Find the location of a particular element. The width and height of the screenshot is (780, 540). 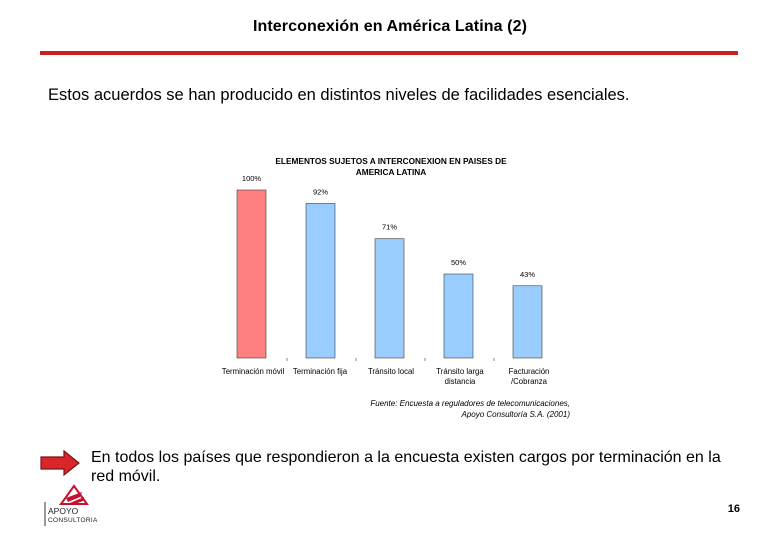

value-label: 50% is located at coordinates (458, 262).